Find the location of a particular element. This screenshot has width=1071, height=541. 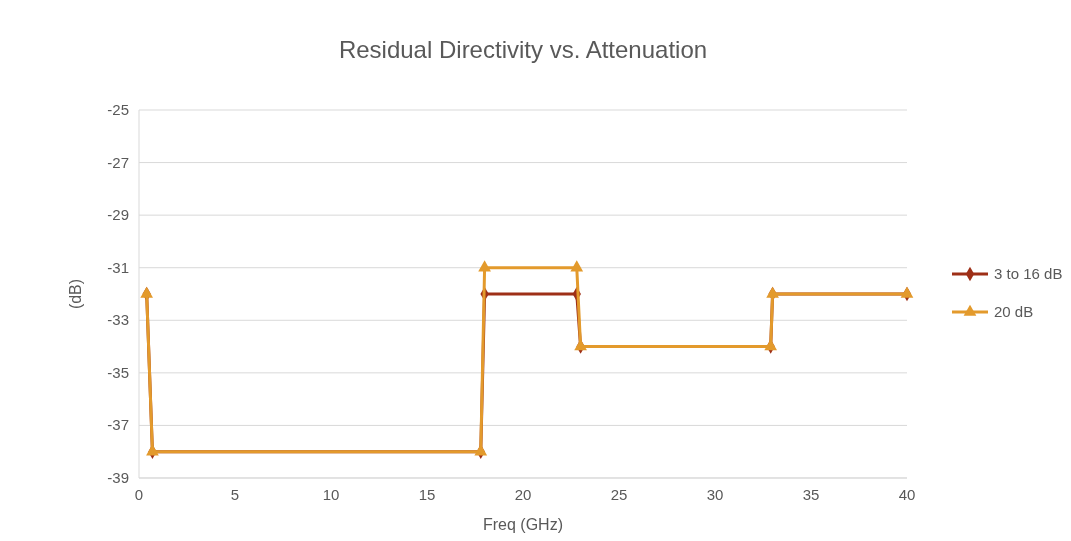

y-tick-label: -29 is located at coordinates (118, 215).